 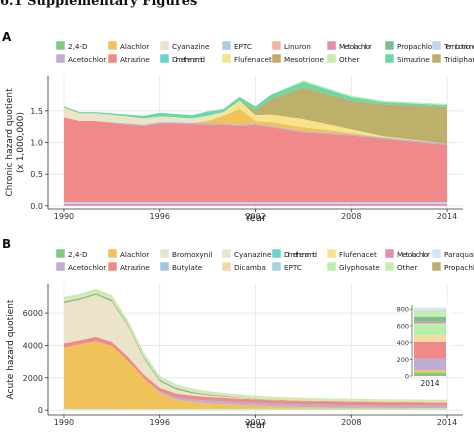 I want to click on legend-label-metolachlor: Metolachlor, so click(x=413, y=254).